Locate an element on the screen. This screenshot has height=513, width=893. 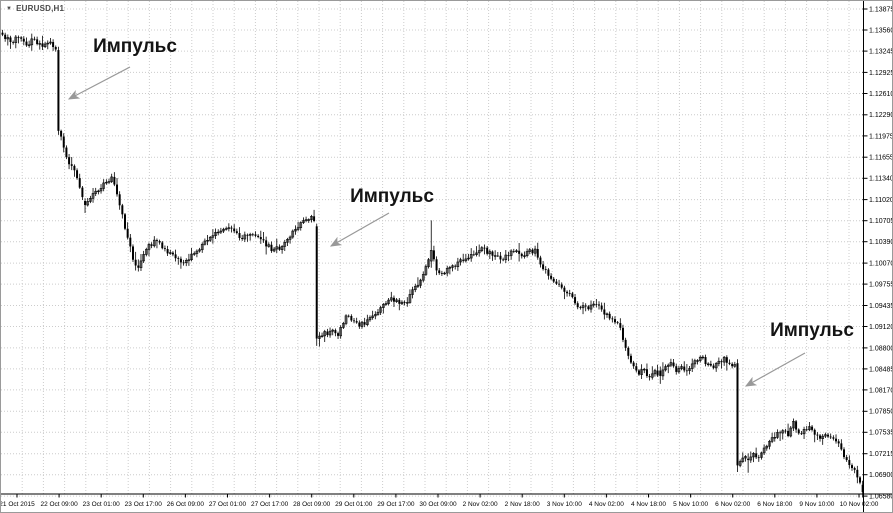
time-tick-label: 6 Nov 02:00 is located at coordinates (732, 504).